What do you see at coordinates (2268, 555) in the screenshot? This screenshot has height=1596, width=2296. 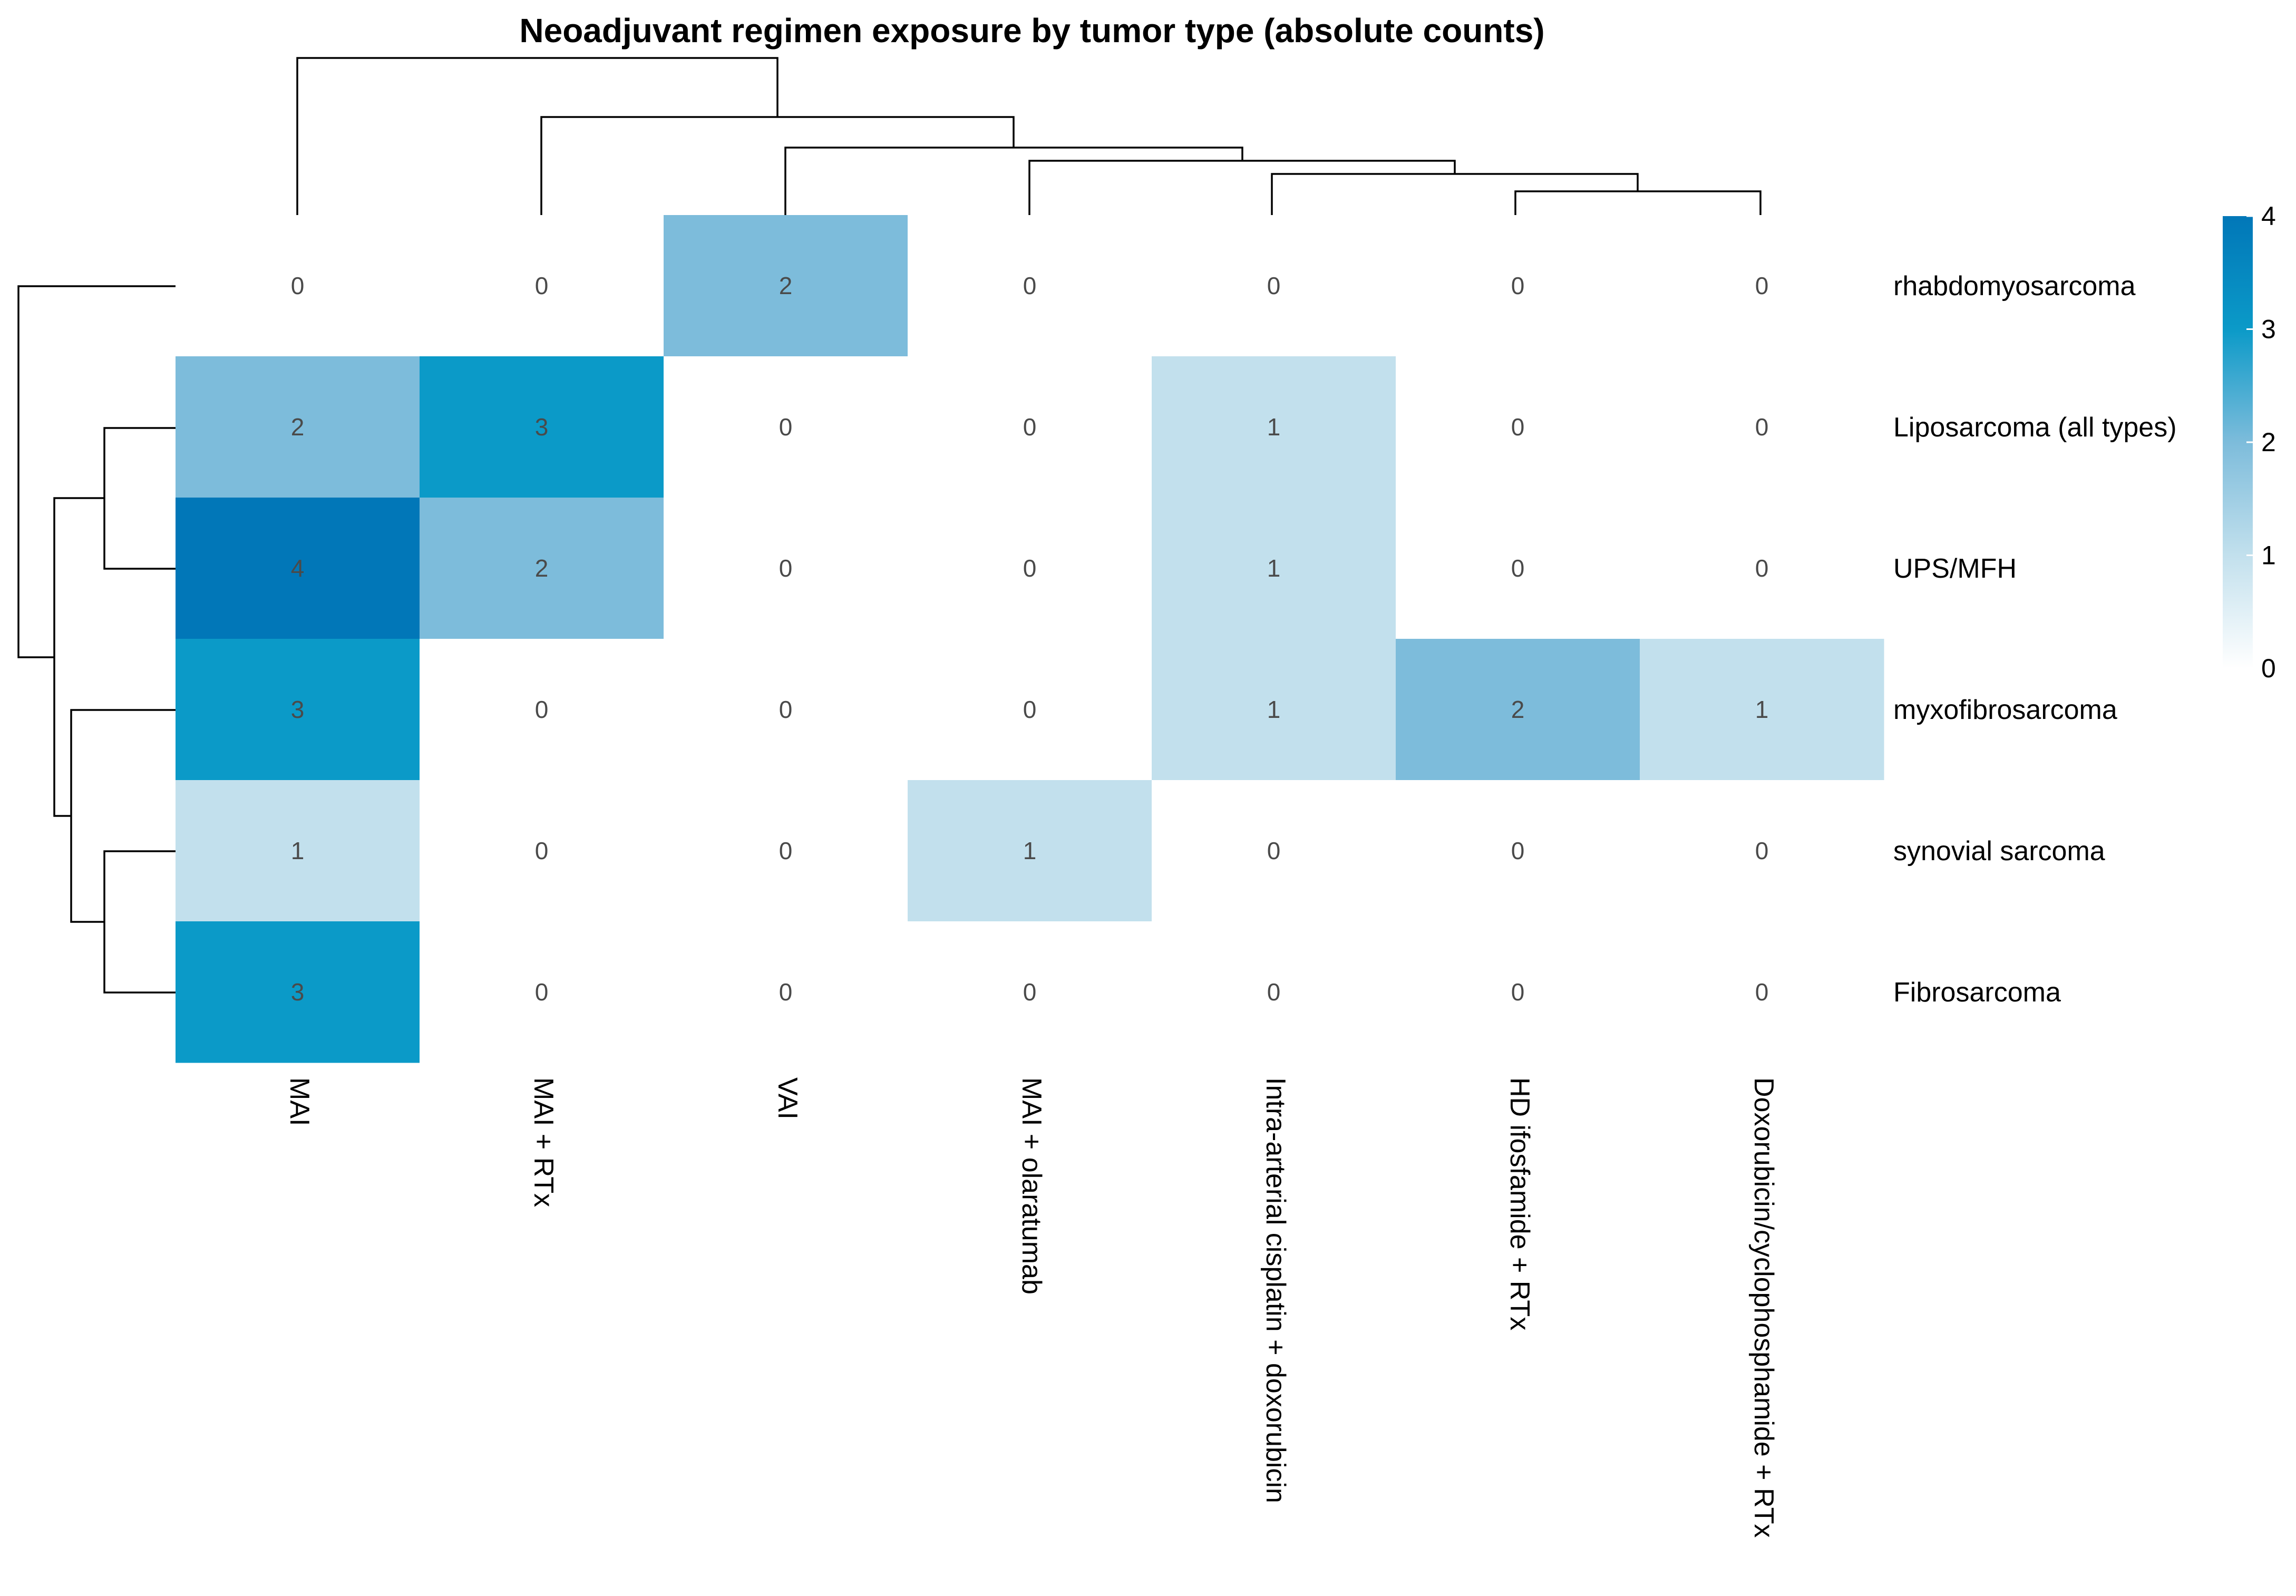 I see `legend-tick-label: 1` at bounding box center [2268, 555].